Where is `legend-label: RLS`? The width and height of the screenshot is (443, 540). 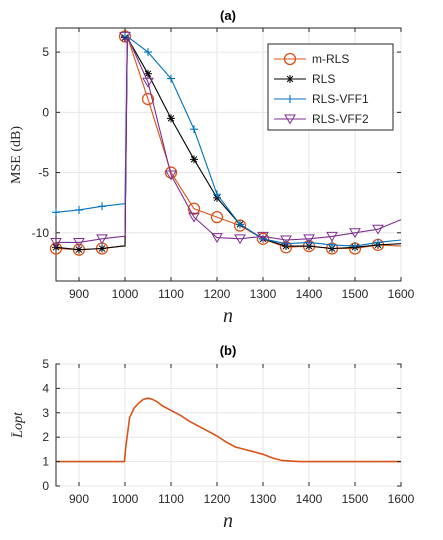 legend-label: RLS is located at coordinates (323, 79).